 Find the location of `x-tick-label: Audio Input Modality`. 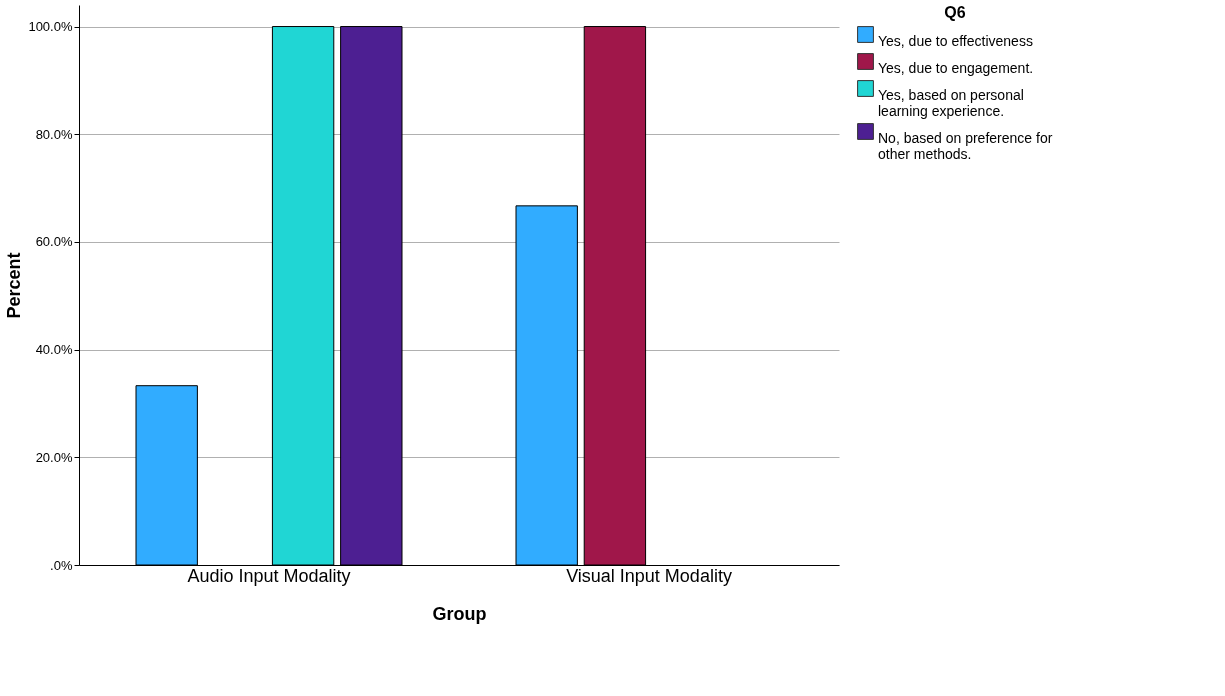

x-tick-label: Audio Input Modality is located at coordinates (269, 575).